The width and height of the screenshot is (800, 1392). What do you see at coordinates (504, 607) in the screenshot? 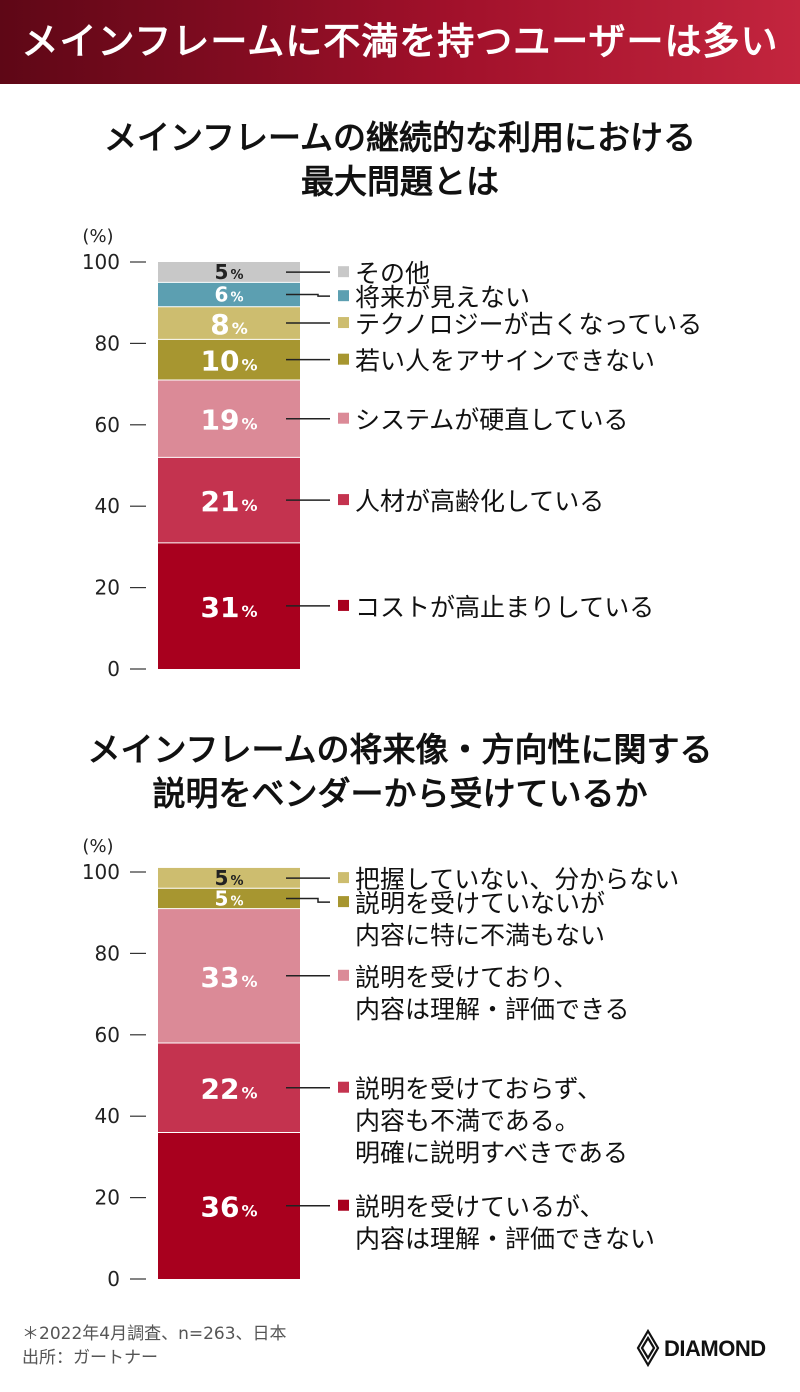
I see `legend-label: コストが高止まりしている` at bounding box center [504, 607].